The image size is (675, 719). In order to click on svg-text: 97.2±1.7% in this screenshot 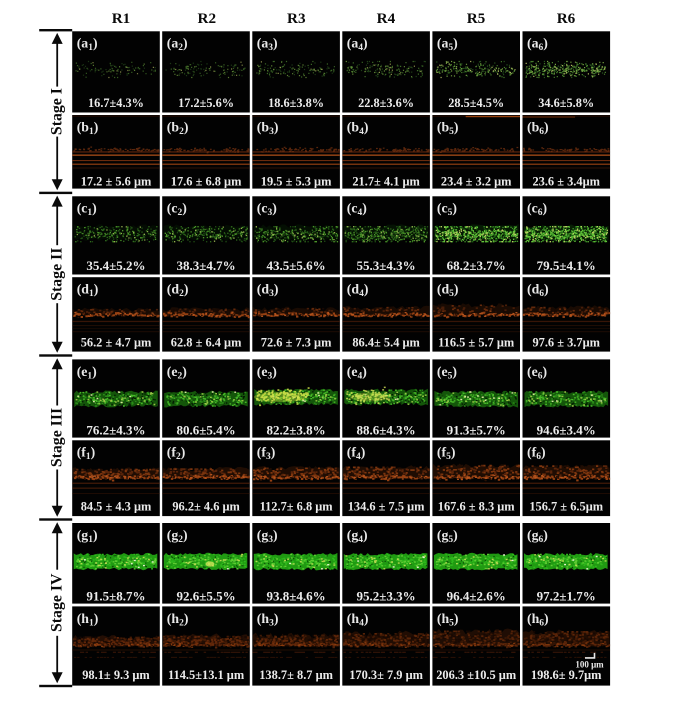, I will do `click(566, 595)`.